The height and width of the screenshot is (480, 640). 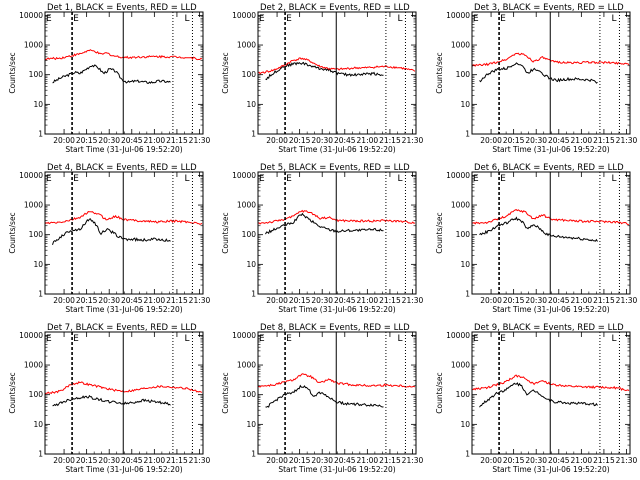 I want to click on panel-title: Det 6, BLACK = Events, RED = LLD, so click(x=549, y=168).